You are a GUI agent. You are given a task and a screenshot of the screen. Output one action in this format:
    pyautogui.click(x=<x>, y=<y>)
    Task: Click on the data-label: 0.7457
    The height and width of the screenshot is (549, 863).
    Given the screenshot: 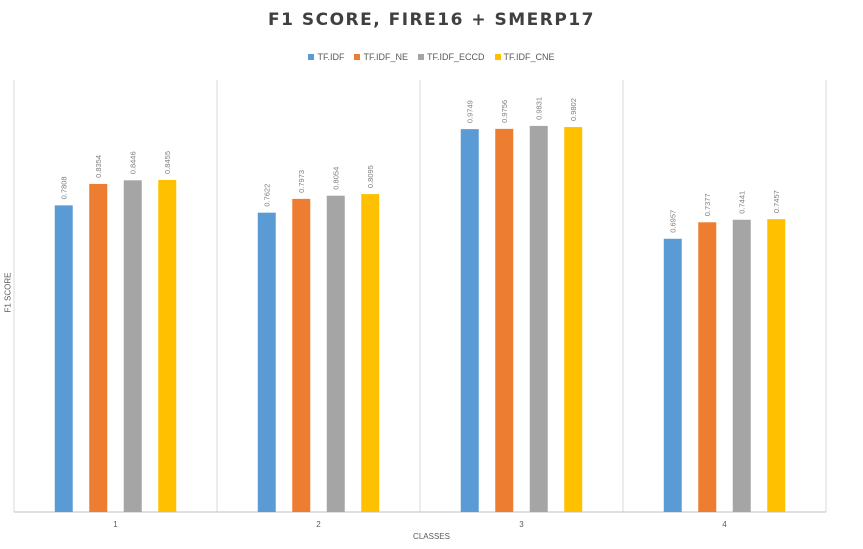 What is the action you would take?
    pyautogui.click(x=776, y=201)
    